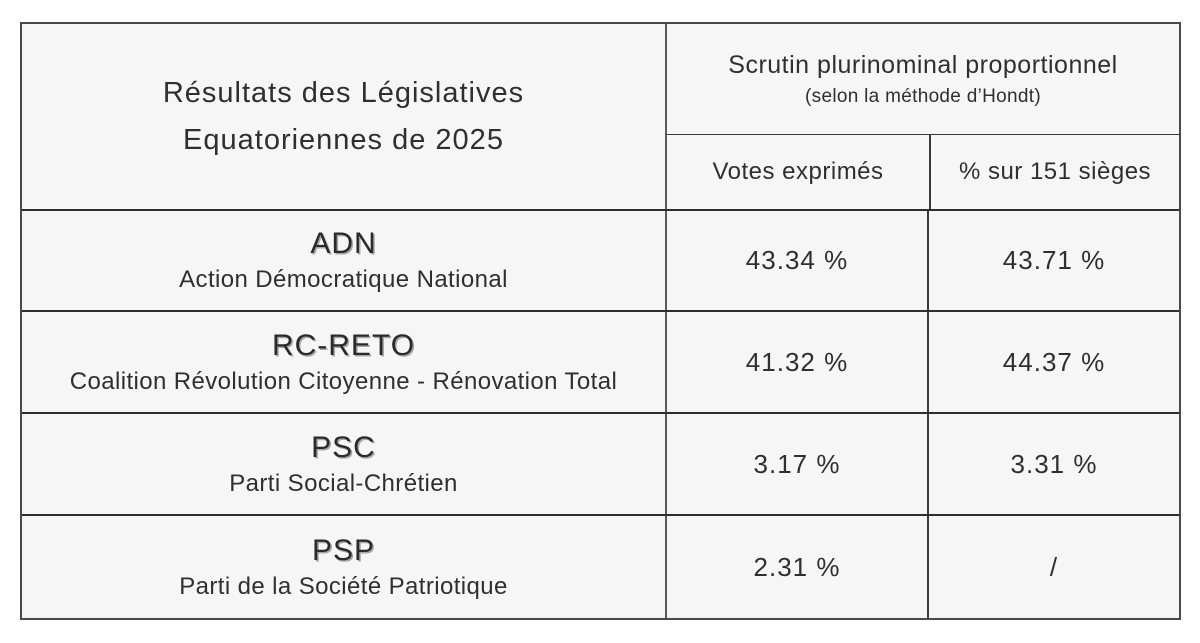 This screenshot has width=1200, height=643. Describe the element at coordinates (923, 64) in the screenshot. I see `group-title: Scrutin plurinominal proportionnel` at that location.